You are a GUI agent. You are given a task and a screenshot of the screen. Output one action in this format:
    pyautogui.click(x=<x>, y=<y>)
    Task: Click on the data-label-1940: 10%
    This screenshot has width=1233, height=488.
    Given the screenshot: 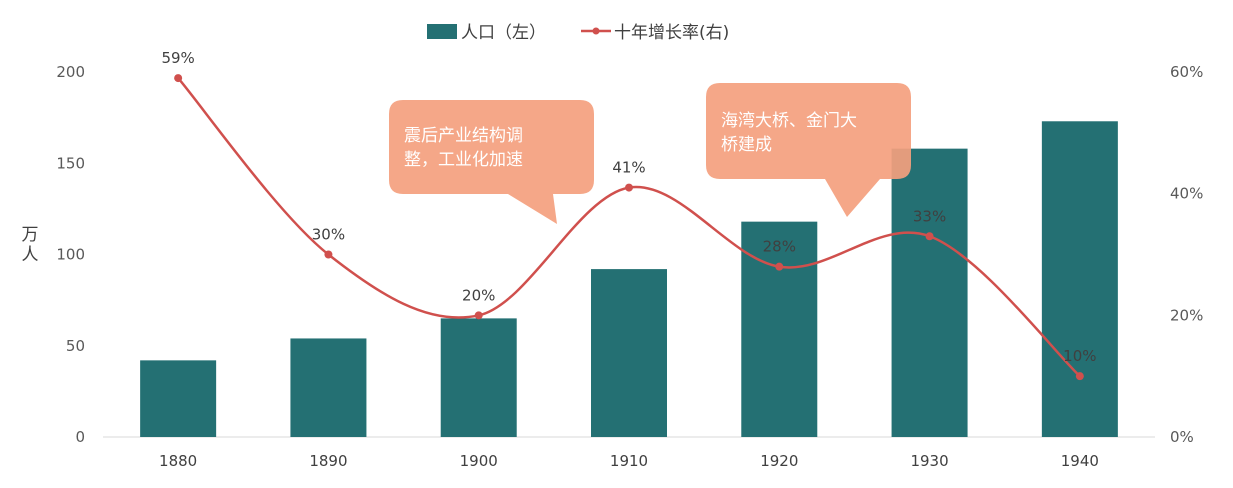 What is the action you would take?
    pyautogui.click(x=1079, y=356)
    